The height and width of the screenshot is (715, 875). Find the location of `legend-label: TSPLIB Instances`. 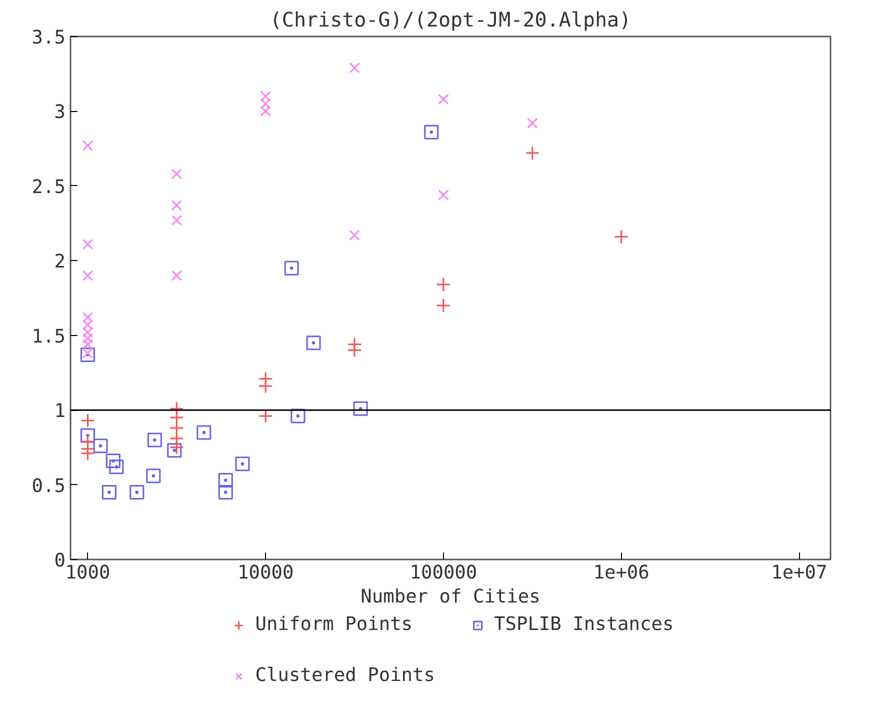

legend-label: TSPLIB Instances is located at coordinates (584, 624).